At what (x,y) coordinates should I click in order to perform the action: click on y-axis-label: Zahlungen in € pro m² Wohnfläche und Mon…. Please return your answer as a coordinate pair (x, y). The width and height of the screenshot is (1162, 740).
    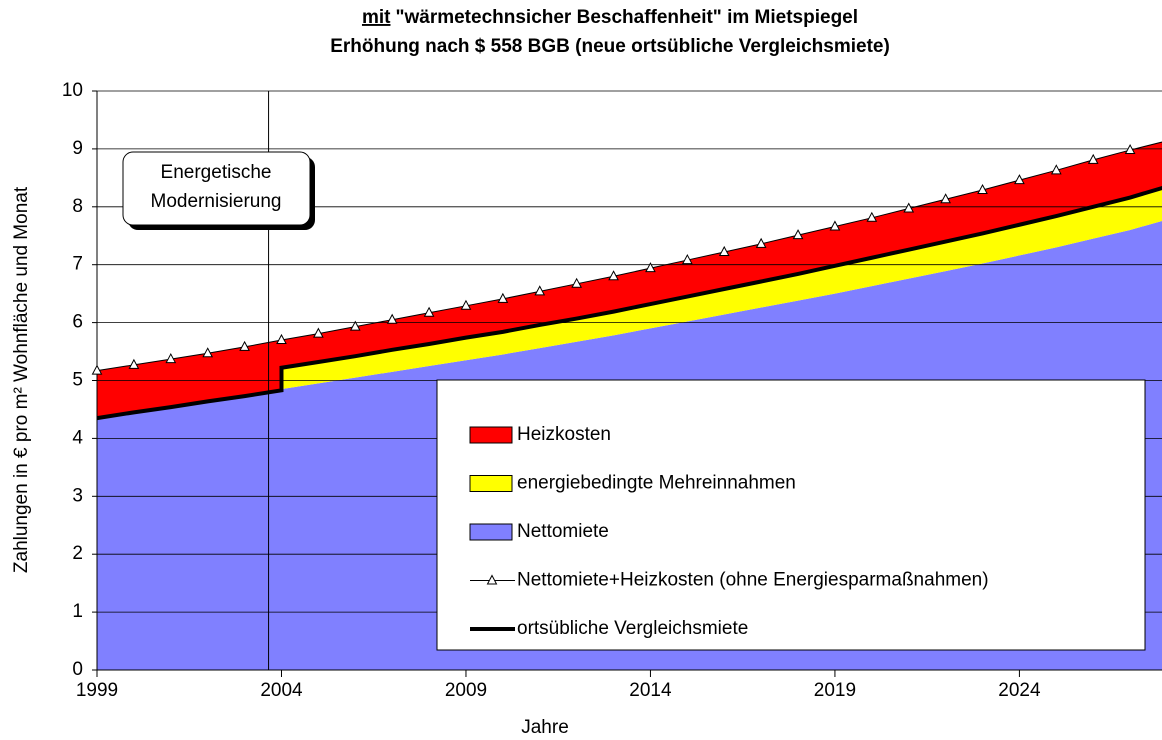
    Looking at the image, I should click on (21, 379).